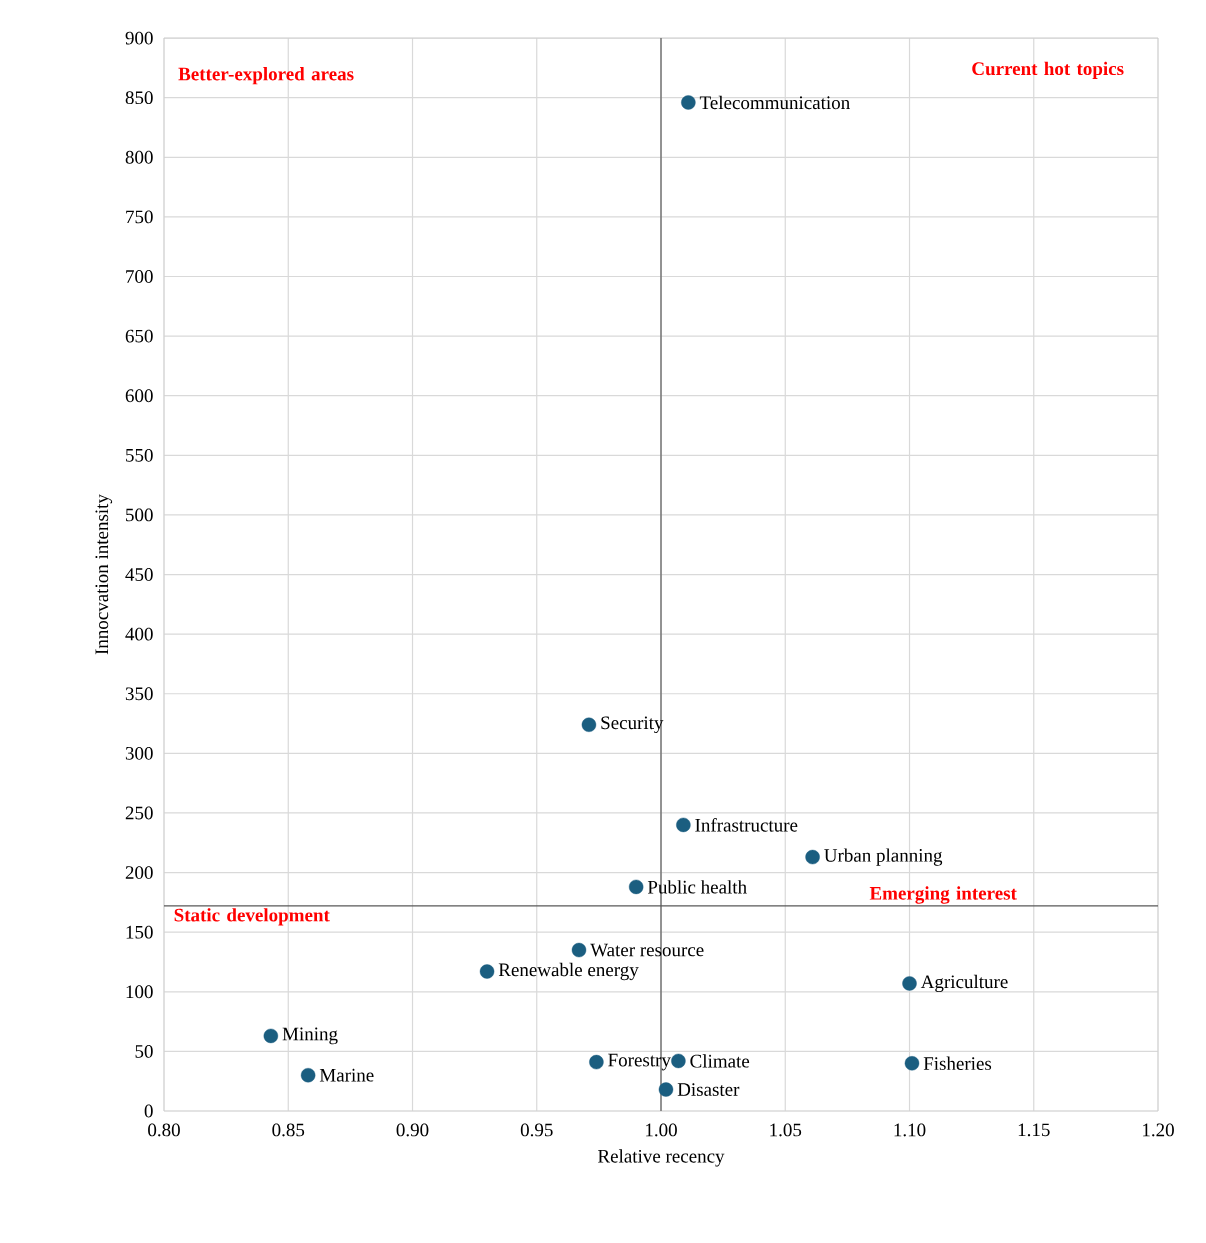 The width and height of the screenshot is (1206, 1243). I want to click on y-tick-label: 350, so click(139, 694).